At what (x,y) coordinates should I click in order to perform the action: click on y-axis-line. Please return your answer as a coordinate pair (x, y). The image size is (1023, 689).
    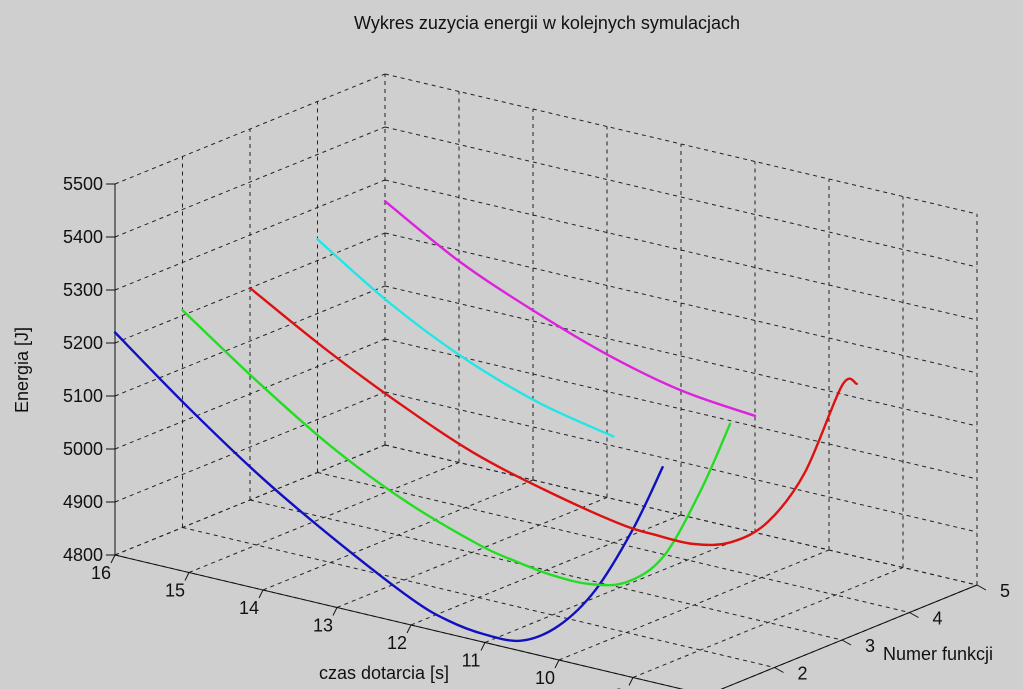
    Looking at the image, I should click on (849, 636).